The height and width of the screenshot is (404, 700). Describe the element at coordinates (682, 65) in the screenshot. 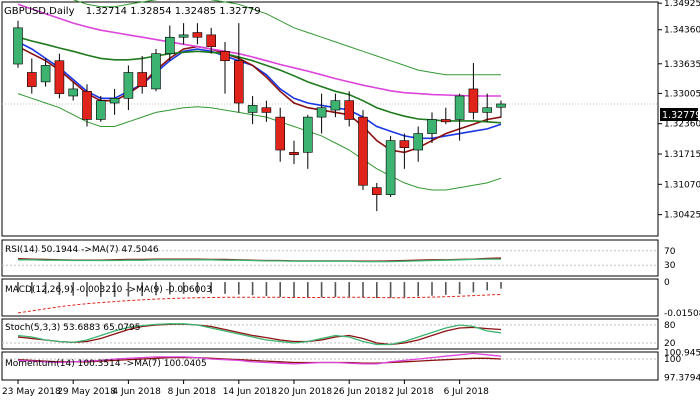

I see `price-ytick-label: 1.33635` at that location.